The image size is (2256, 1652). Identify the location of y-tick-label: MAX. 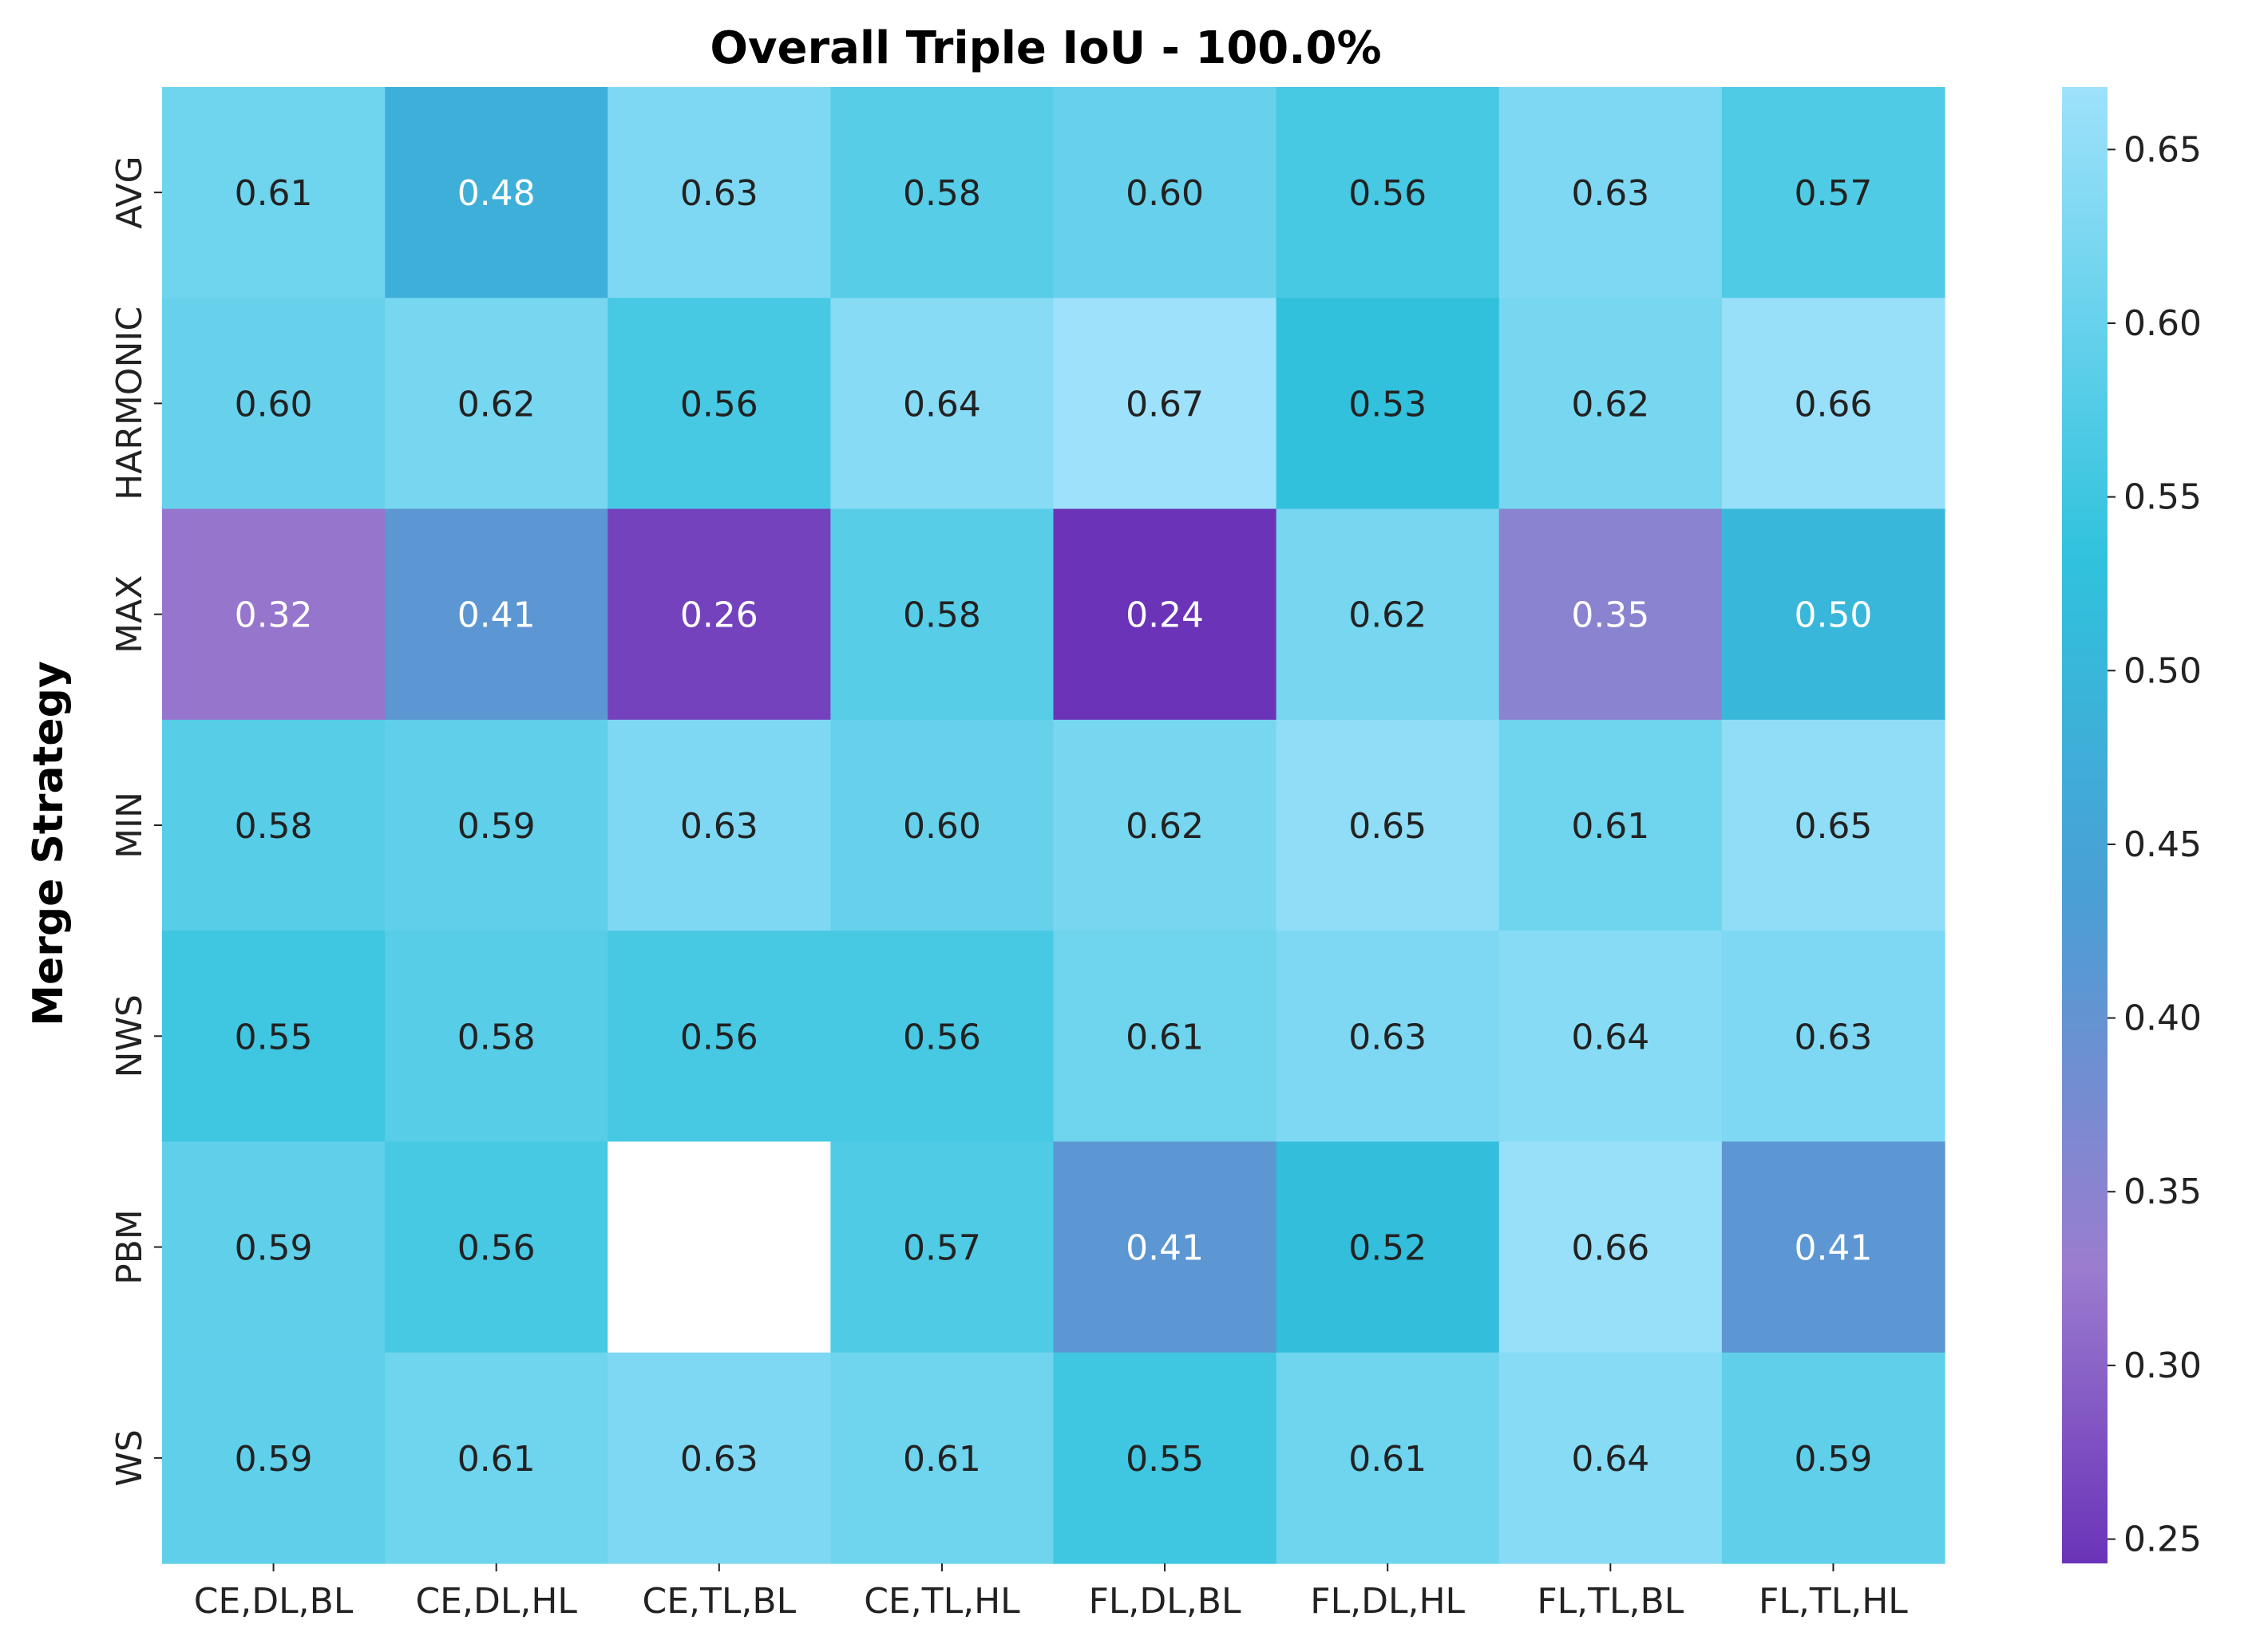
(129, 614).